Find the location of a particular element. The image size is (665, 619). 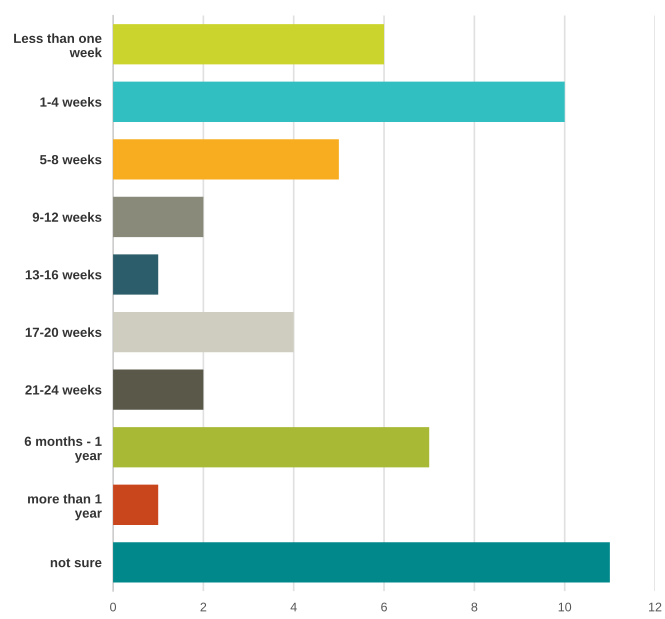

y-tick-label: Less than one week is located at coordinates (58, 45).